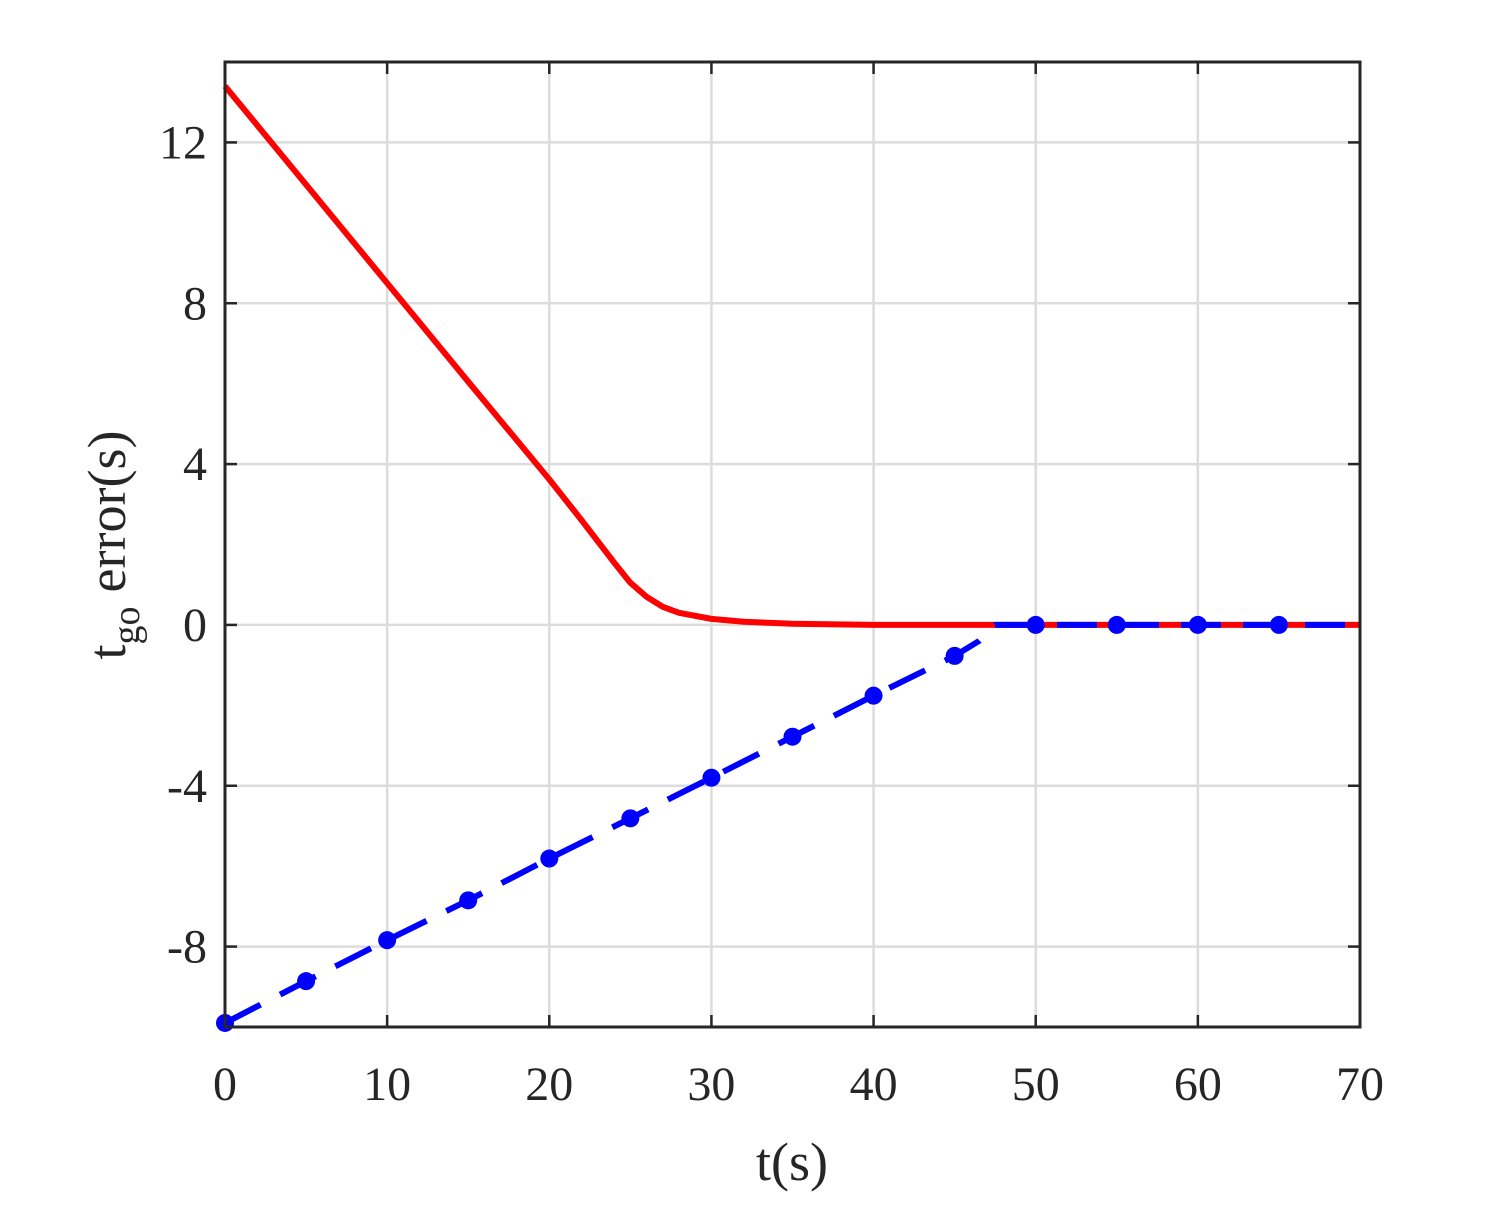 The image size is (1500, 1205). I want to click on x-tick-label: 40, so click(874, 1084).